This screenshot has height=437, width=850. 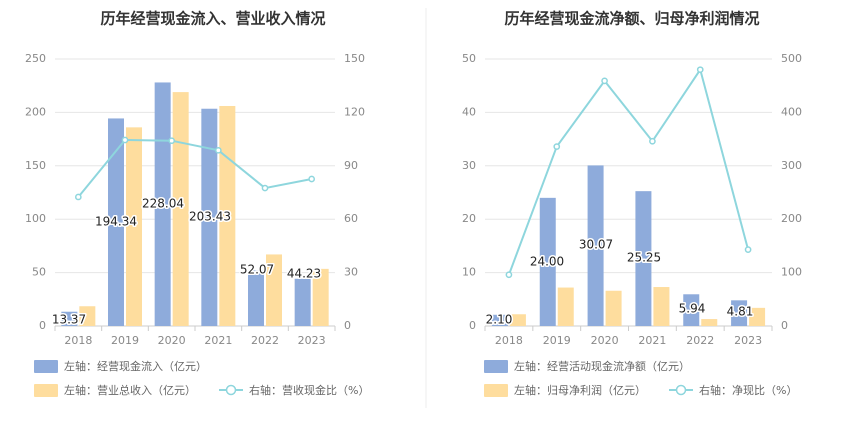 What do you see at coordinates (791, 272) in the screenshot?
I see `right-axis-tick-label: 100` at bounding box center [791, 272].